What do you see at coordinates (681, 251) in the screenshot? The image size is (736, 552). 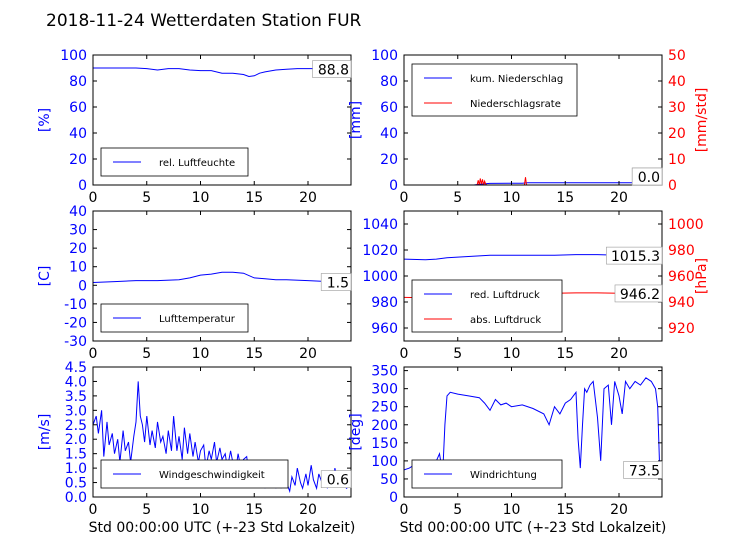 I see `y2-tick-label: 980` at bounding box center [681, 251].